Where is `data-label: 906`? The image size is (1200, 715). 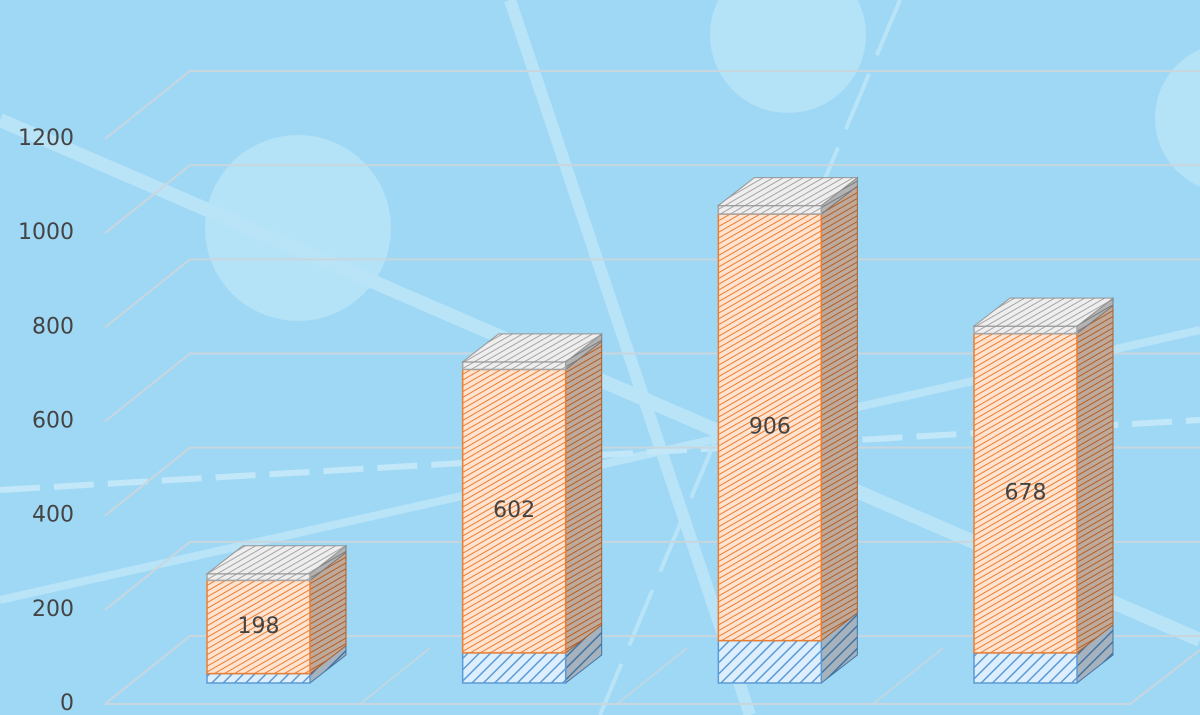
data-label: 906 is located at coordinates (770, 426).